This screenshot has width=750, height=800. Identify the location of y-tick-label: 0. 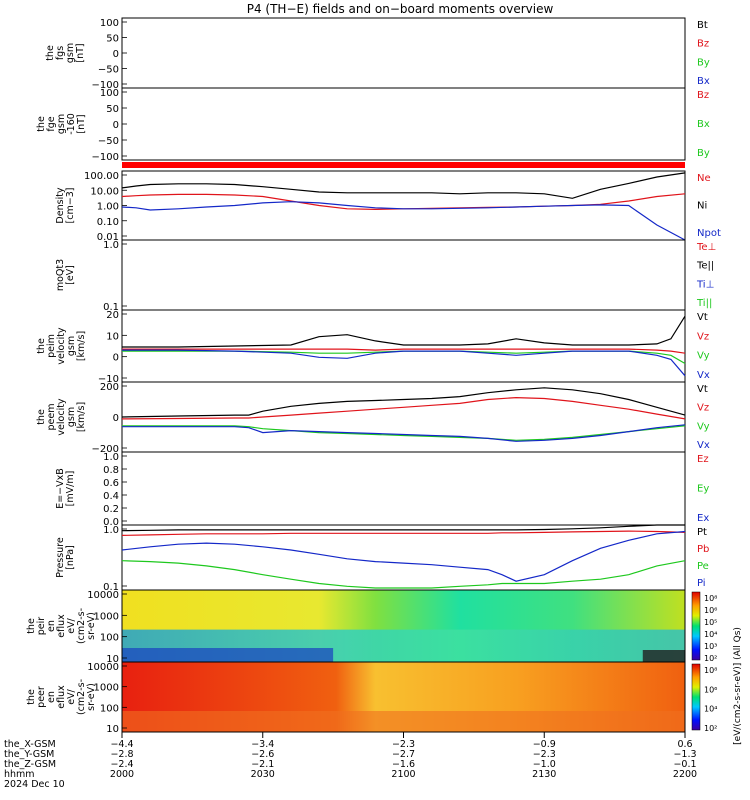
(116, 125).